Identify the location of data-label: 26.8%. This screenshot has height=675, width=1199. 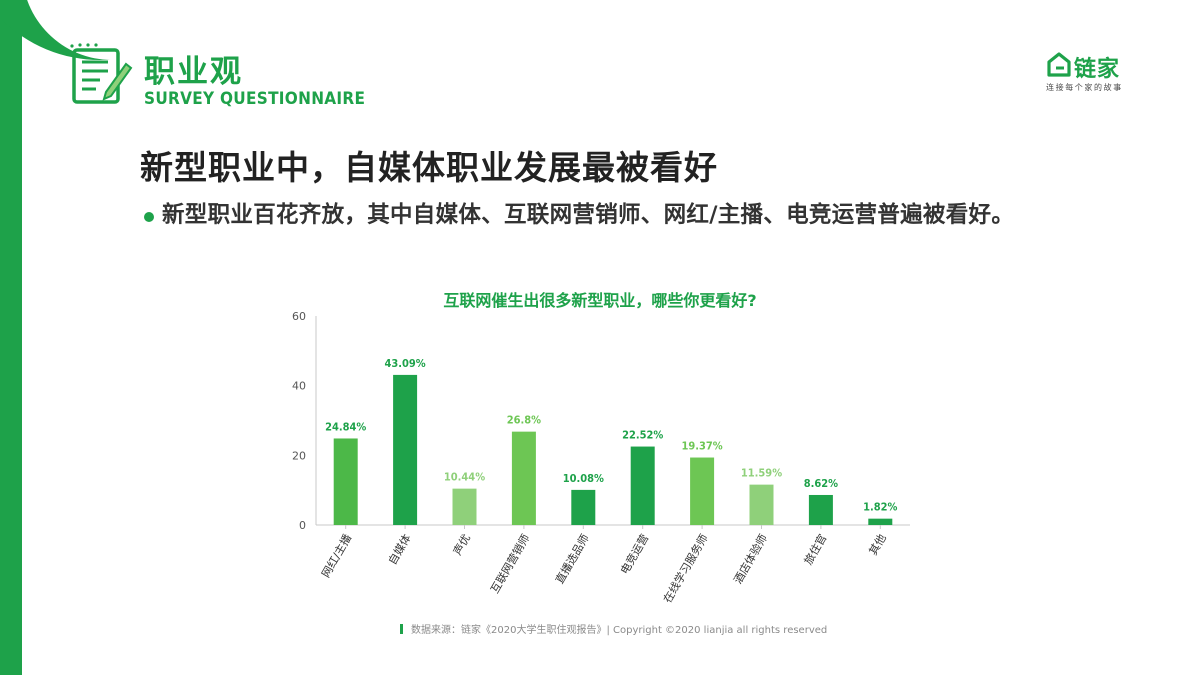
(524, 420).